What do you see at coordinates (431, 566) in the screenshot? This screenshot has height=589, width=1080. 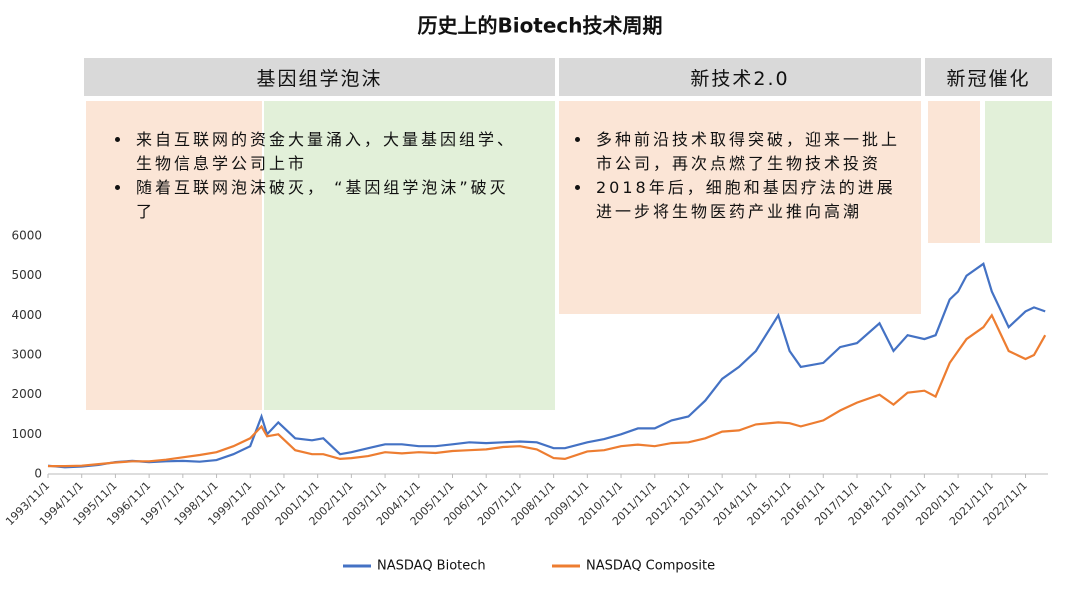 I see `legend-label: NASDAQ Biotech` at bounding box center [431, 566].